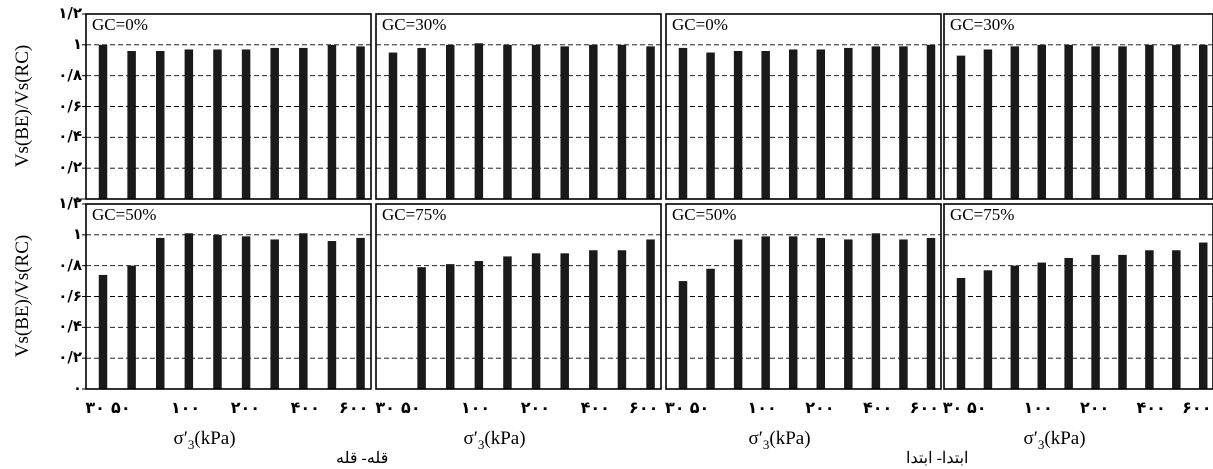 The width and height of the screenshot is (1213, 469). I want to click on y-tick-label: ۰/۶, so click(70, 295).